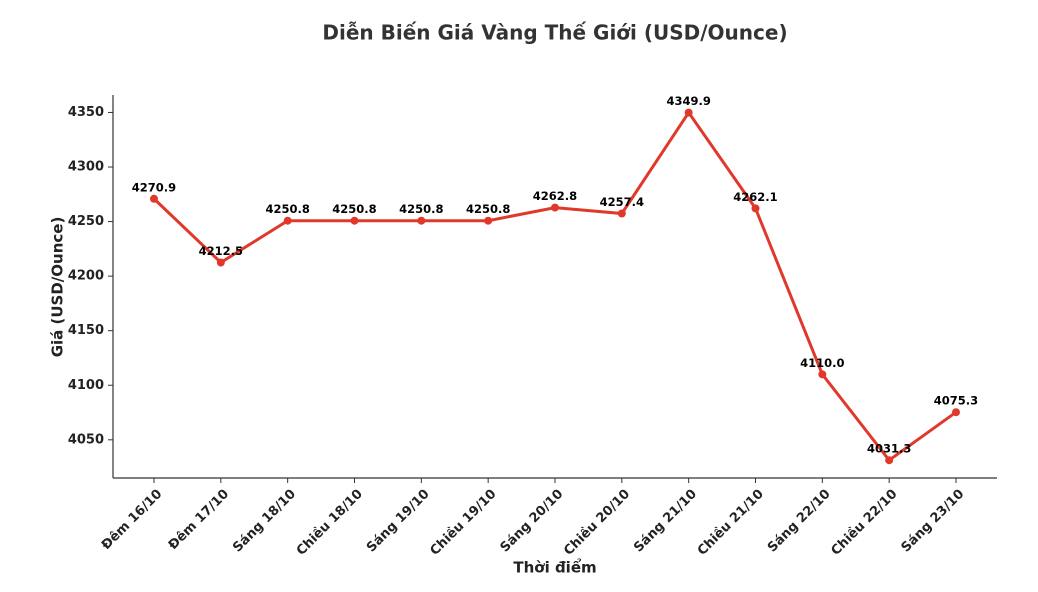 Image resolution: width=1038 pixels, height=592 pixels. What do you see at coordinates (555, 196) in the screenshot?
I see `value-label: 4262.8` at bounding box center [555, 196].